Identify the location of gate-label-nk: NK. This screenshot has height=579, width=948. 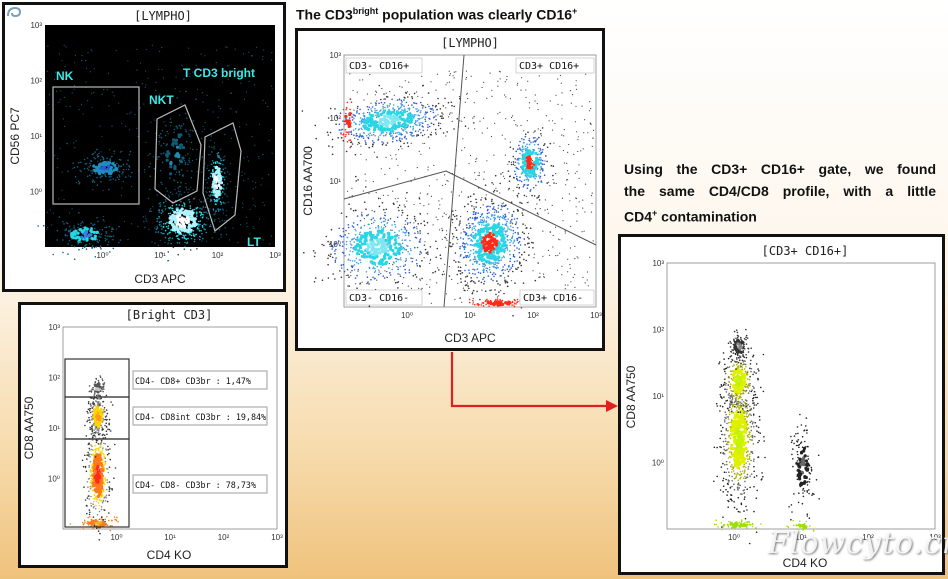
(65, 76).